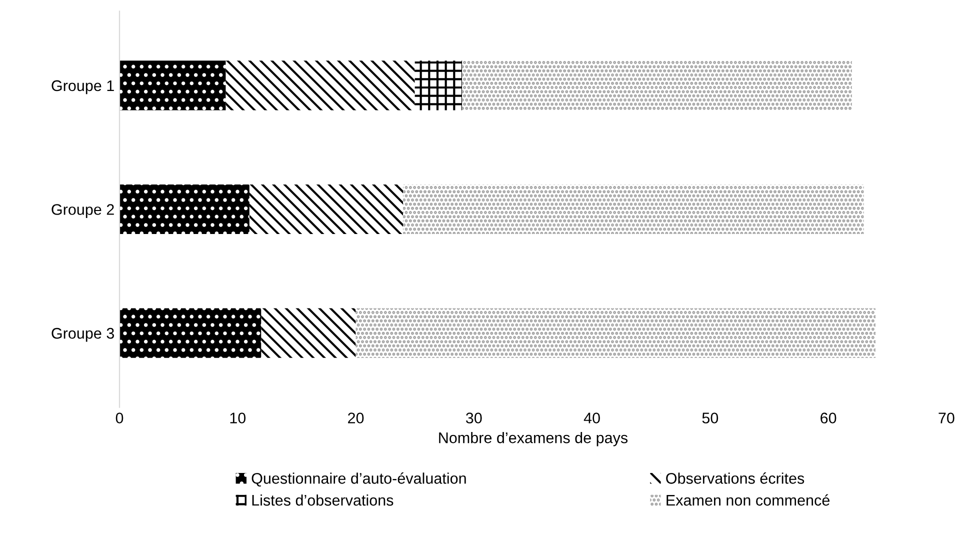  What do you see at coordinates (828, 418) in the screenshot?
I see `x-tick-label: 60` at bounding box center [828, 418].